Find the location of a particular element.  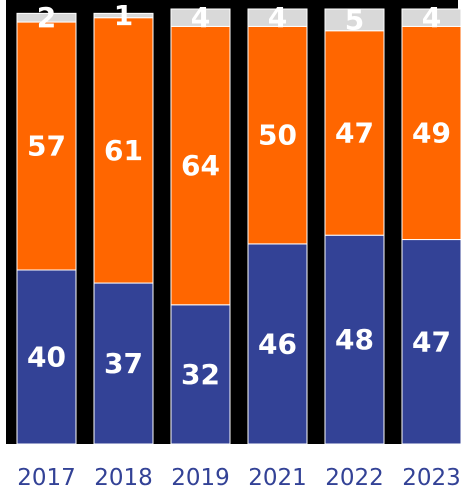

bar-segment-2021-s1 is located at coordinates (277, 343).